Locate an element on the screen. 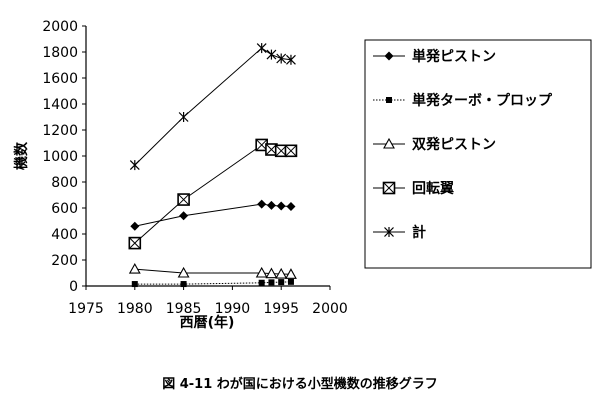  legend-label: 単発ターボ・プロップ is located at coordinates (482, 100).